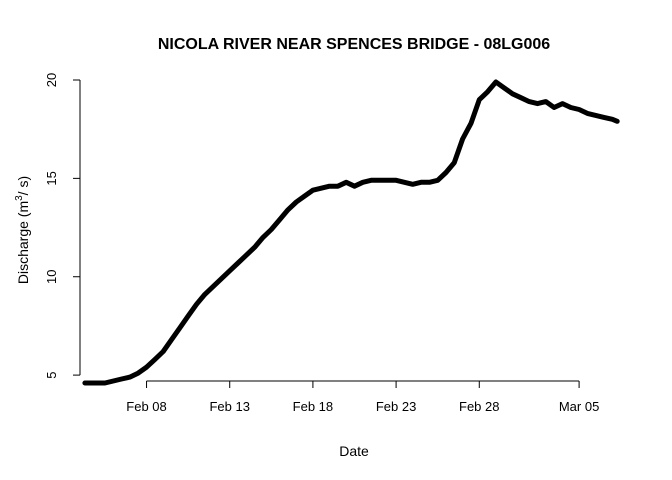 The image size is (672, 480). What do you see at coordinates (396, 406) in the screenshot?
I see `x-tick-label: Feb 23` at bounding box center [396, 406].